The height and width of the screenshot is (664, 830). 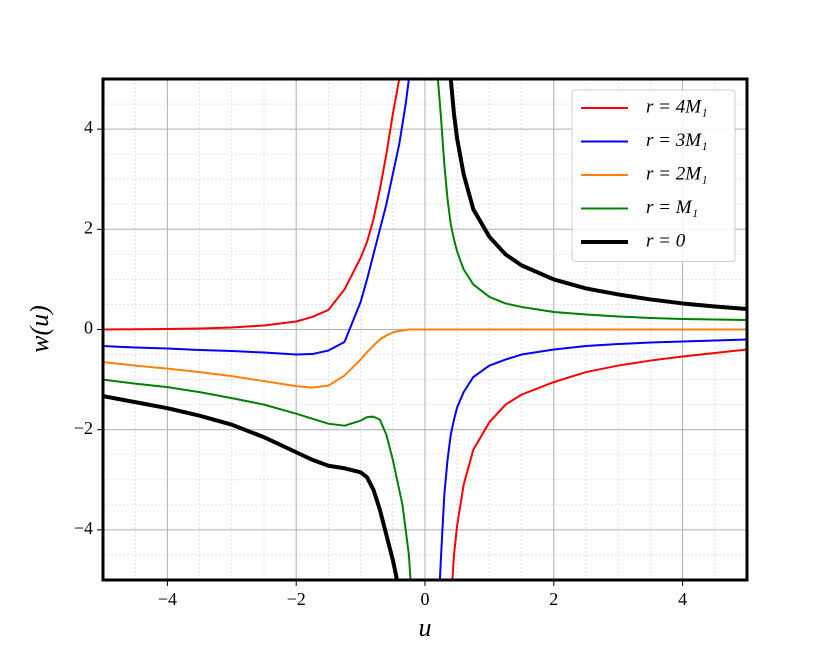 I want to click on legend-label: r = M₁, so click(x=672, y=207).